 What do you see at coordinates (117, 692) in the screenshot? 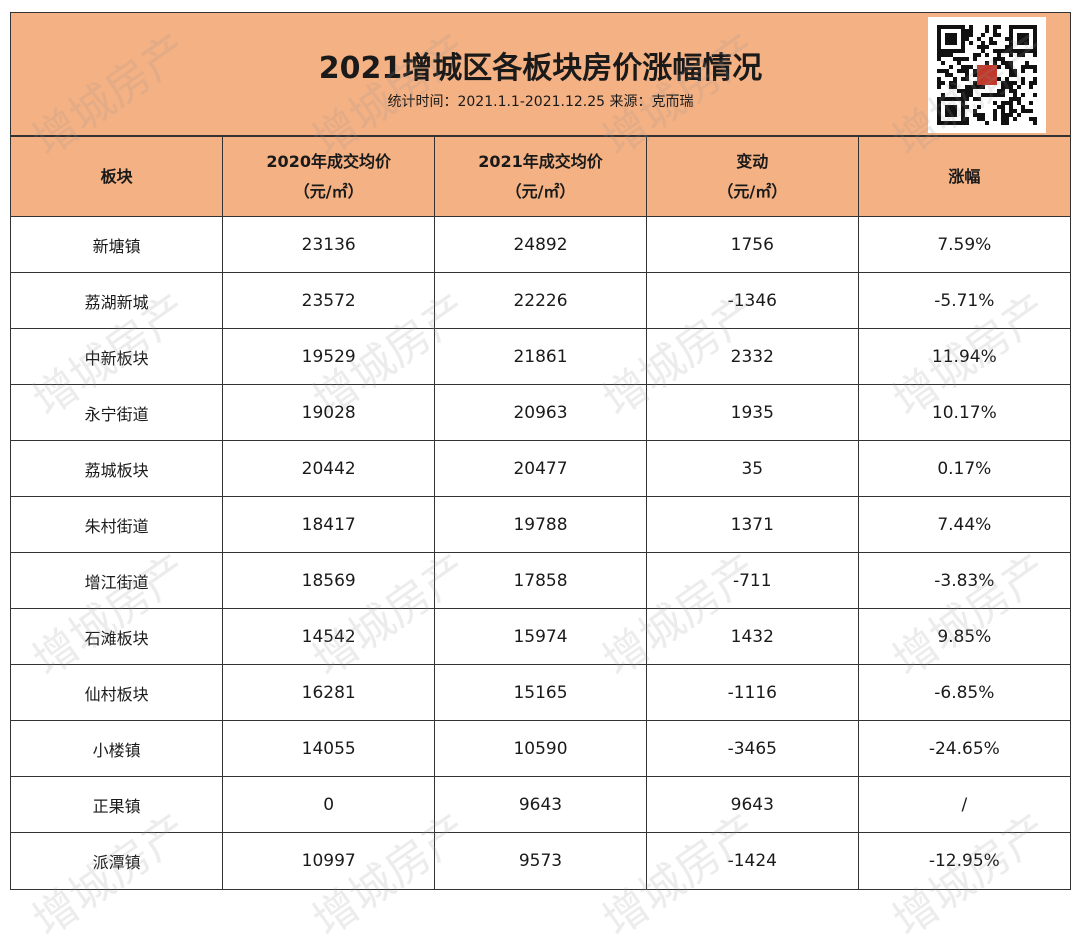
I see `table-cell: 仙村板块` at bounding box center [117, 692].